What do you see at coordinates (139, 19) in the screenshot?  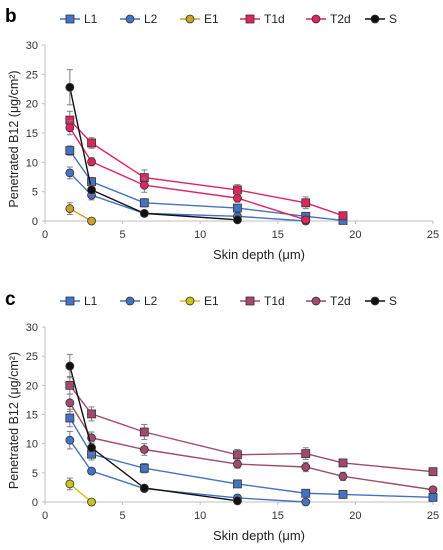 I see `legend-item-L2: L2` at bounding box center [139, 19].